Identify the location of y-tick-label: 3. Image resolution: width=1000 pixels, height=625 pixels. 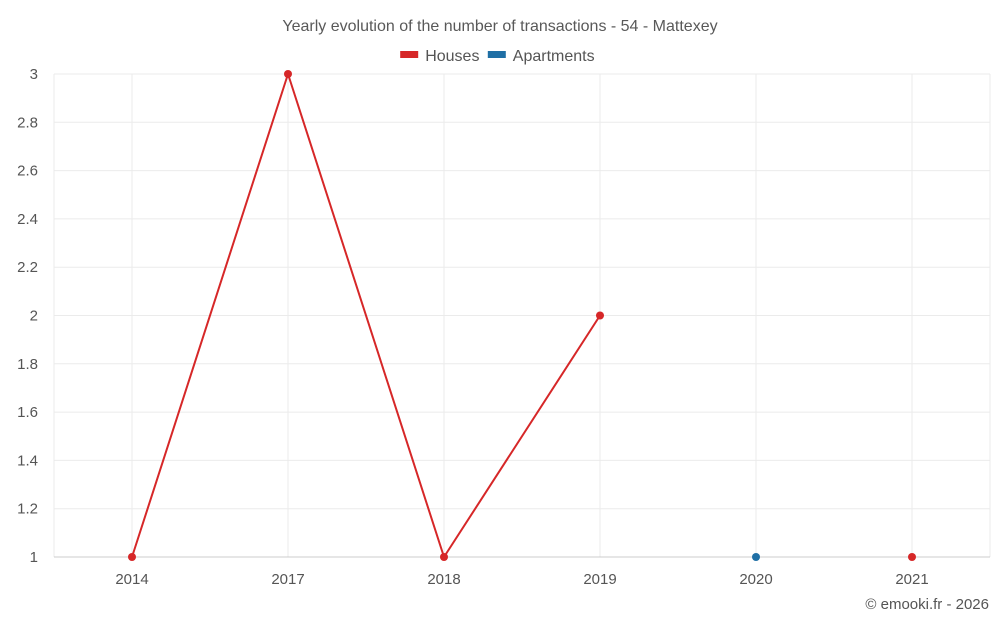
(34, 74).